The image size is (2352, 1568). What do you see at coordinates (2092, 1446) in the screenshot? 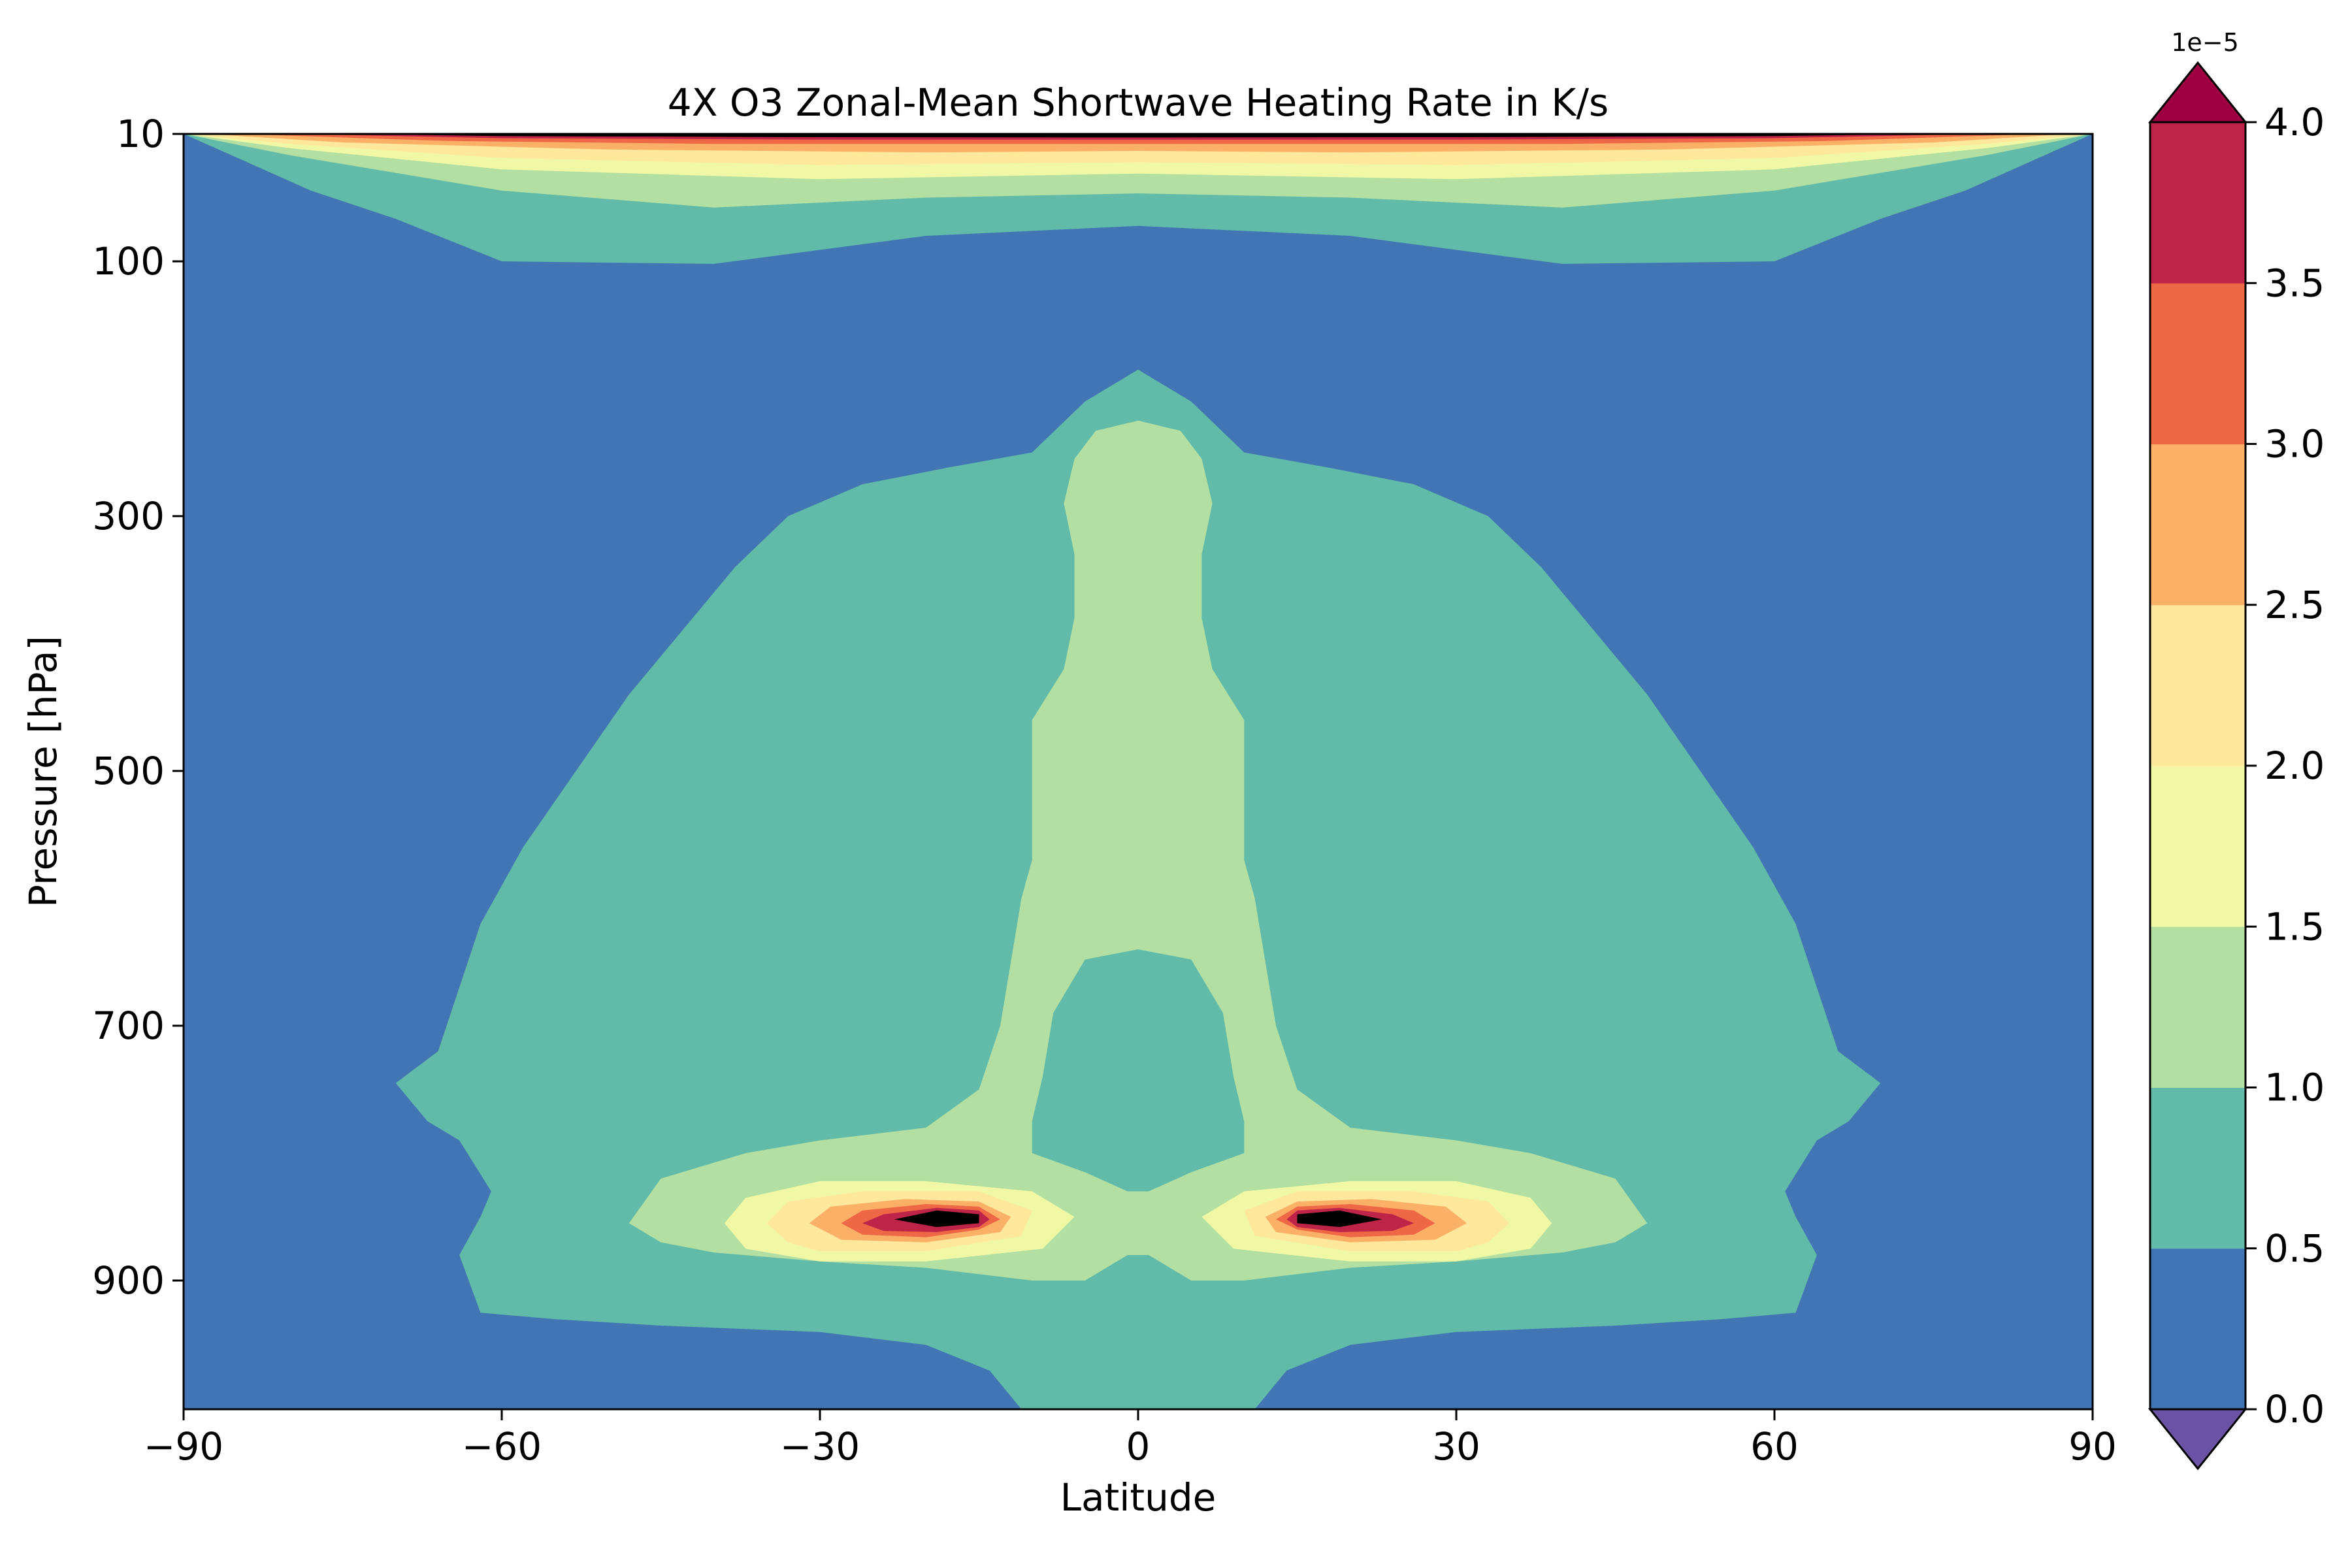
I see `x-tick-label-6: 90` at bounding box center [2092, 1446].